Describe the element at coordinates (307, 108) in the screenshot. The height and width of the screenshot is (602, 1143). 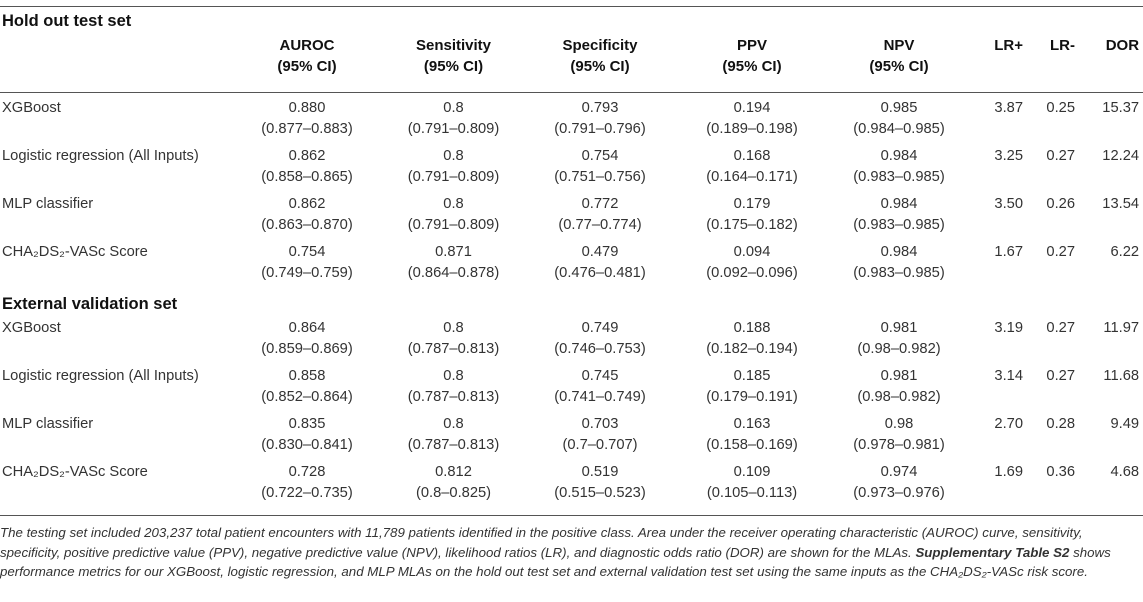
I see `auroc-value: 0.880` at that location.